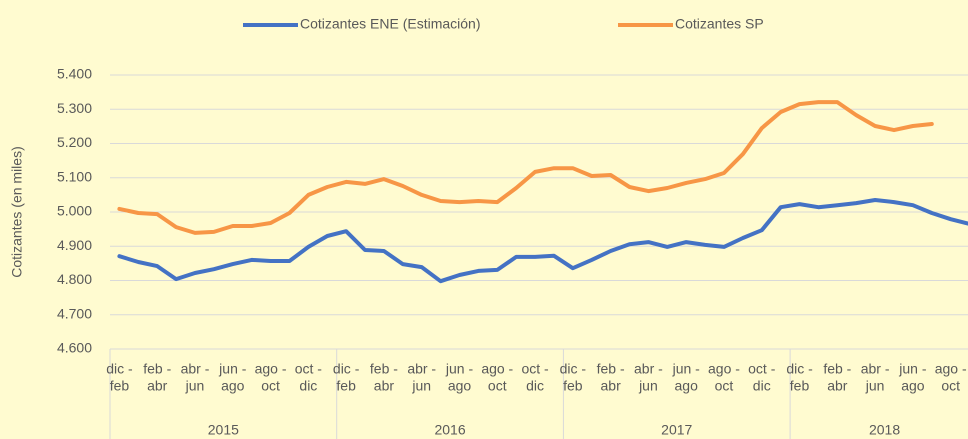 The width and height of the screenshot is (968, 439). What do you see at coordinates (74, 108) in the screenshot?
I see `y-tick-label: 5.300` at bounding box center [74, 108].